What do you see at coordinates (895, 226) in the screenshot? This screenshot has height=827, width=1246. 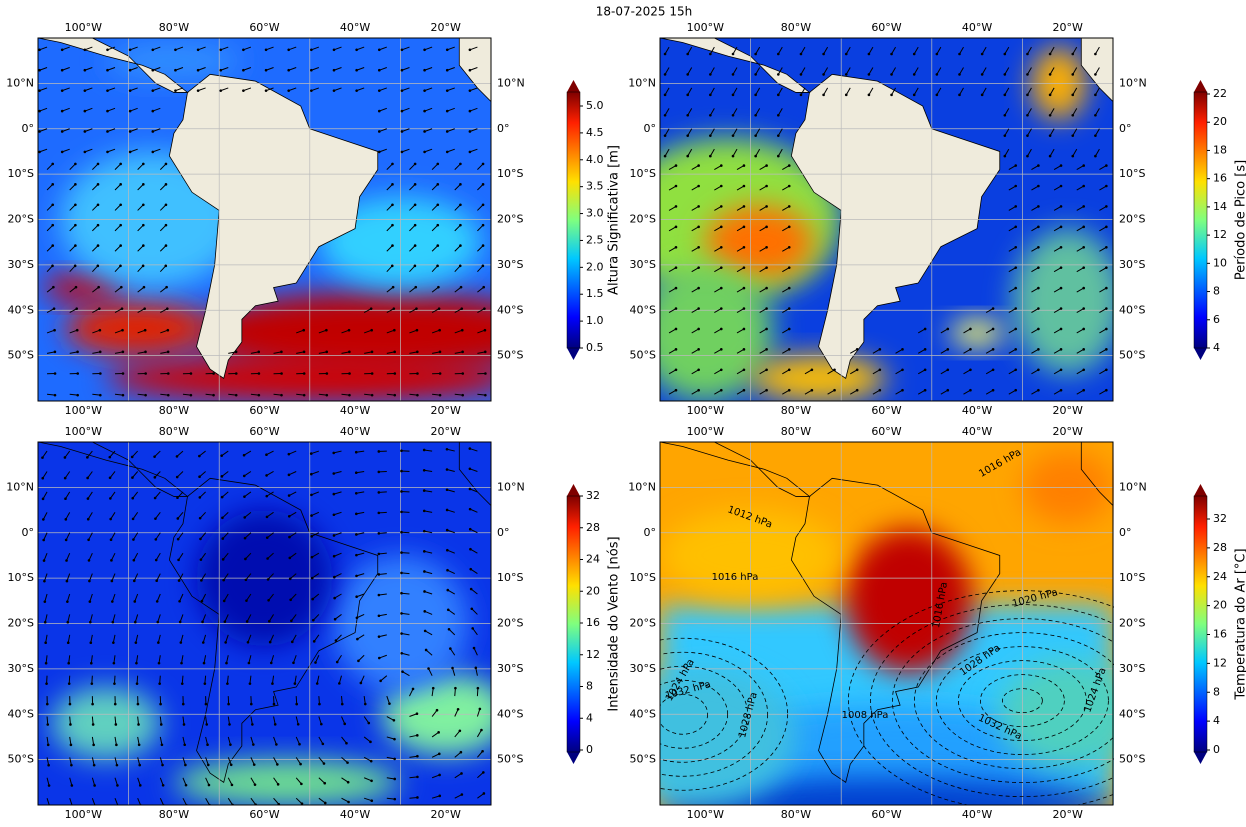 I see `land` at bounding box center [895, 226].